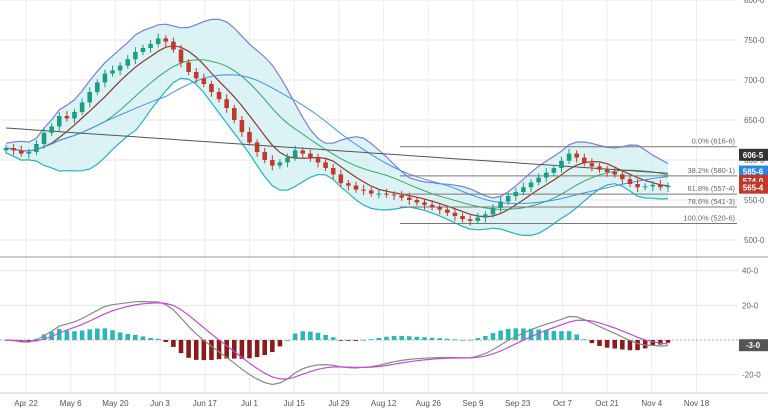 This screenshot has width=768, height=411. I want to click on x-tick-label: Aug 12, so click(384, 403).